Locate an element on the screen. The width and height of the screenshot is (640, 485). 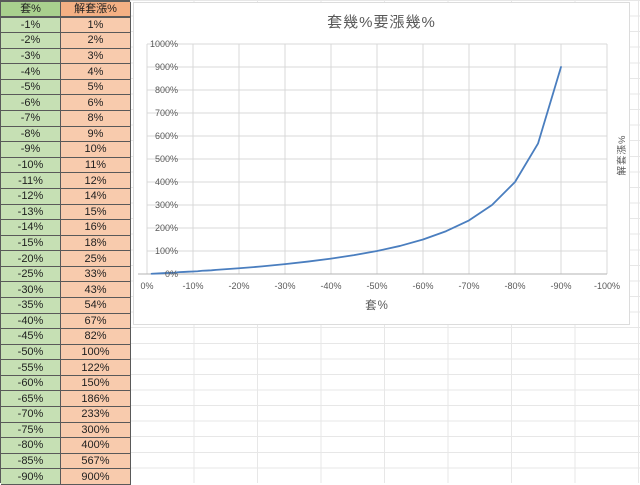
table-cell: -5% is located at coordinates (31, 87).